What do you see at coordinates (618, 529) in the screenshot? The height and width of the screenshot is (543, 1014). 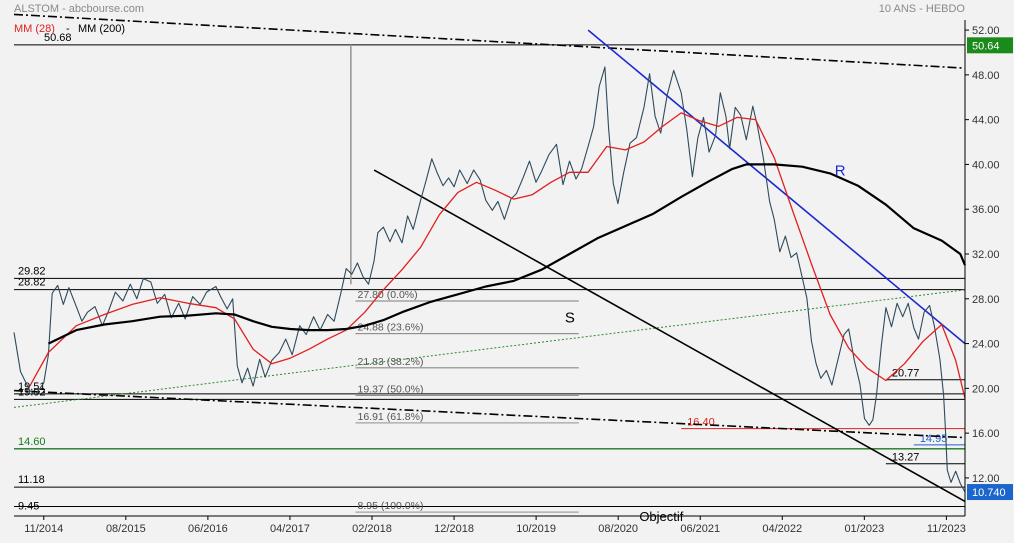 I see `x-tick-label: 08/2020` at bounding box center [618, 529].